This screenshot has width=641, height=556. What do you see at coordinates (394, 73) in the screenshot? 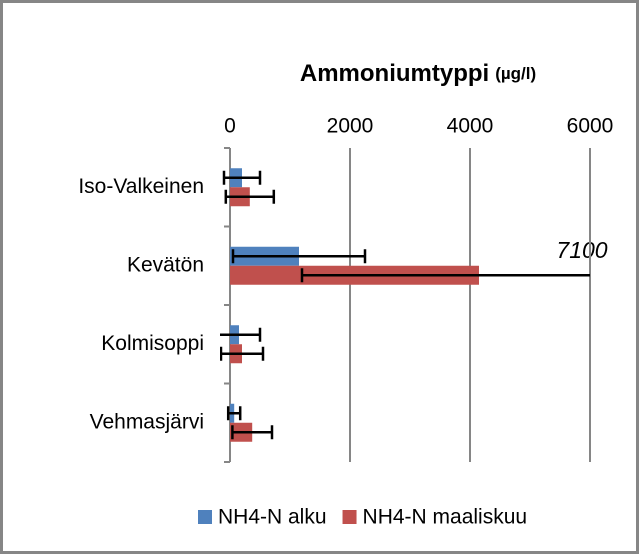
I see `title-main: Ammoniumtyppi` at bounding box center [394, 73].